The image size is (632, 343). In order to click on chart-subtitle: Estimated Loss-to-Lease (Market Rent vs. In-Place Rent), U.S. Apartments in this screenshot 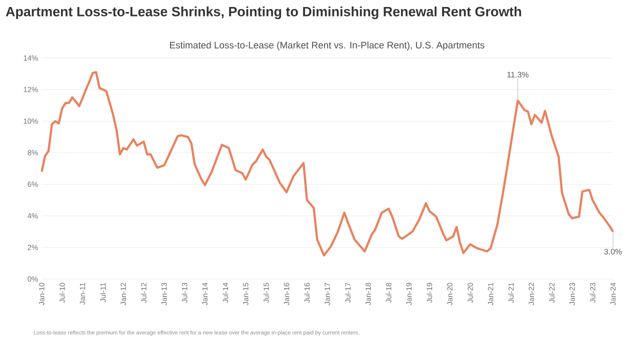, I will do `click(327, 46)`.